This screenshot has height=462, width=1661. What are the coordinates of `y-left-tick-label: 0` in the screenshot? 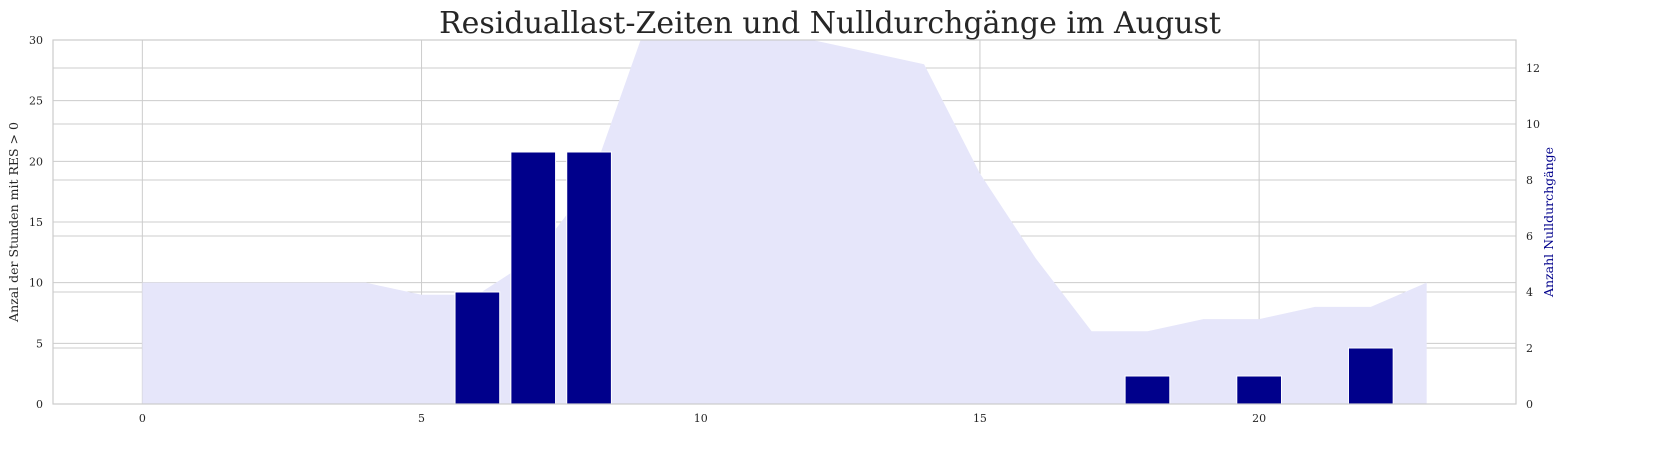 It's located at (39, 404).